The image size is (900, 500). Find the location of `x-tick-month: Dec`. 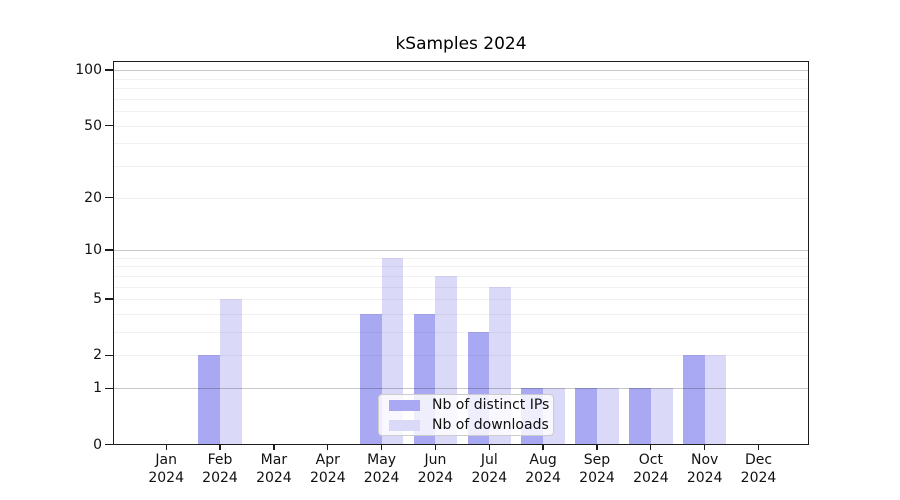

x-tick-month: Dec is located at coordinates (758, 460).